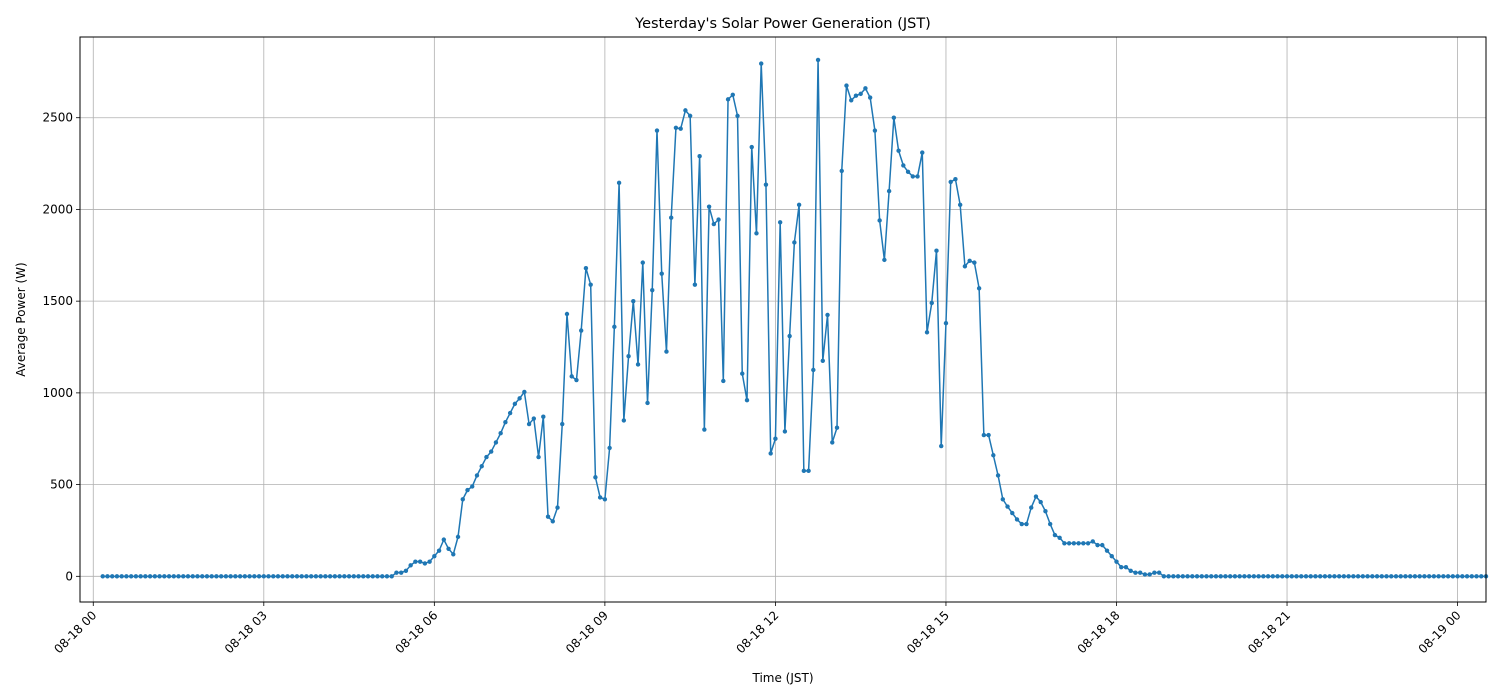 Image resolution: width=1500 pixels, height=700 pixels. What do you see at coordinates (57, 393) in the screenshot?
I see `y-tick-label: 1000` at bounding box center [57, 393].